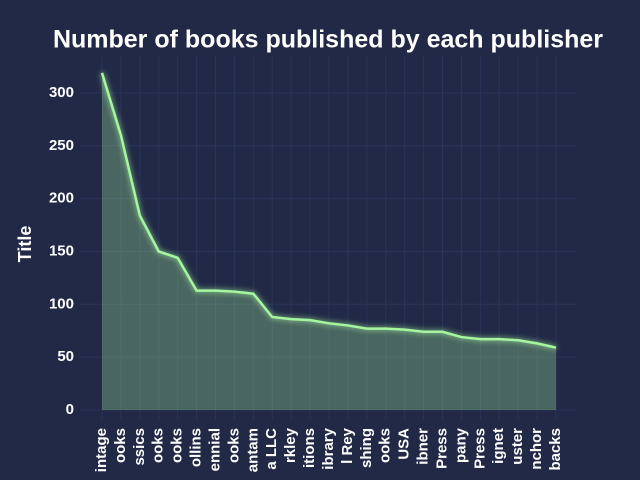 The image size is (640, 480). Describe the element at coordinates (61, 145) in the screenshot. I see `y-tick-label: 250` at that location.